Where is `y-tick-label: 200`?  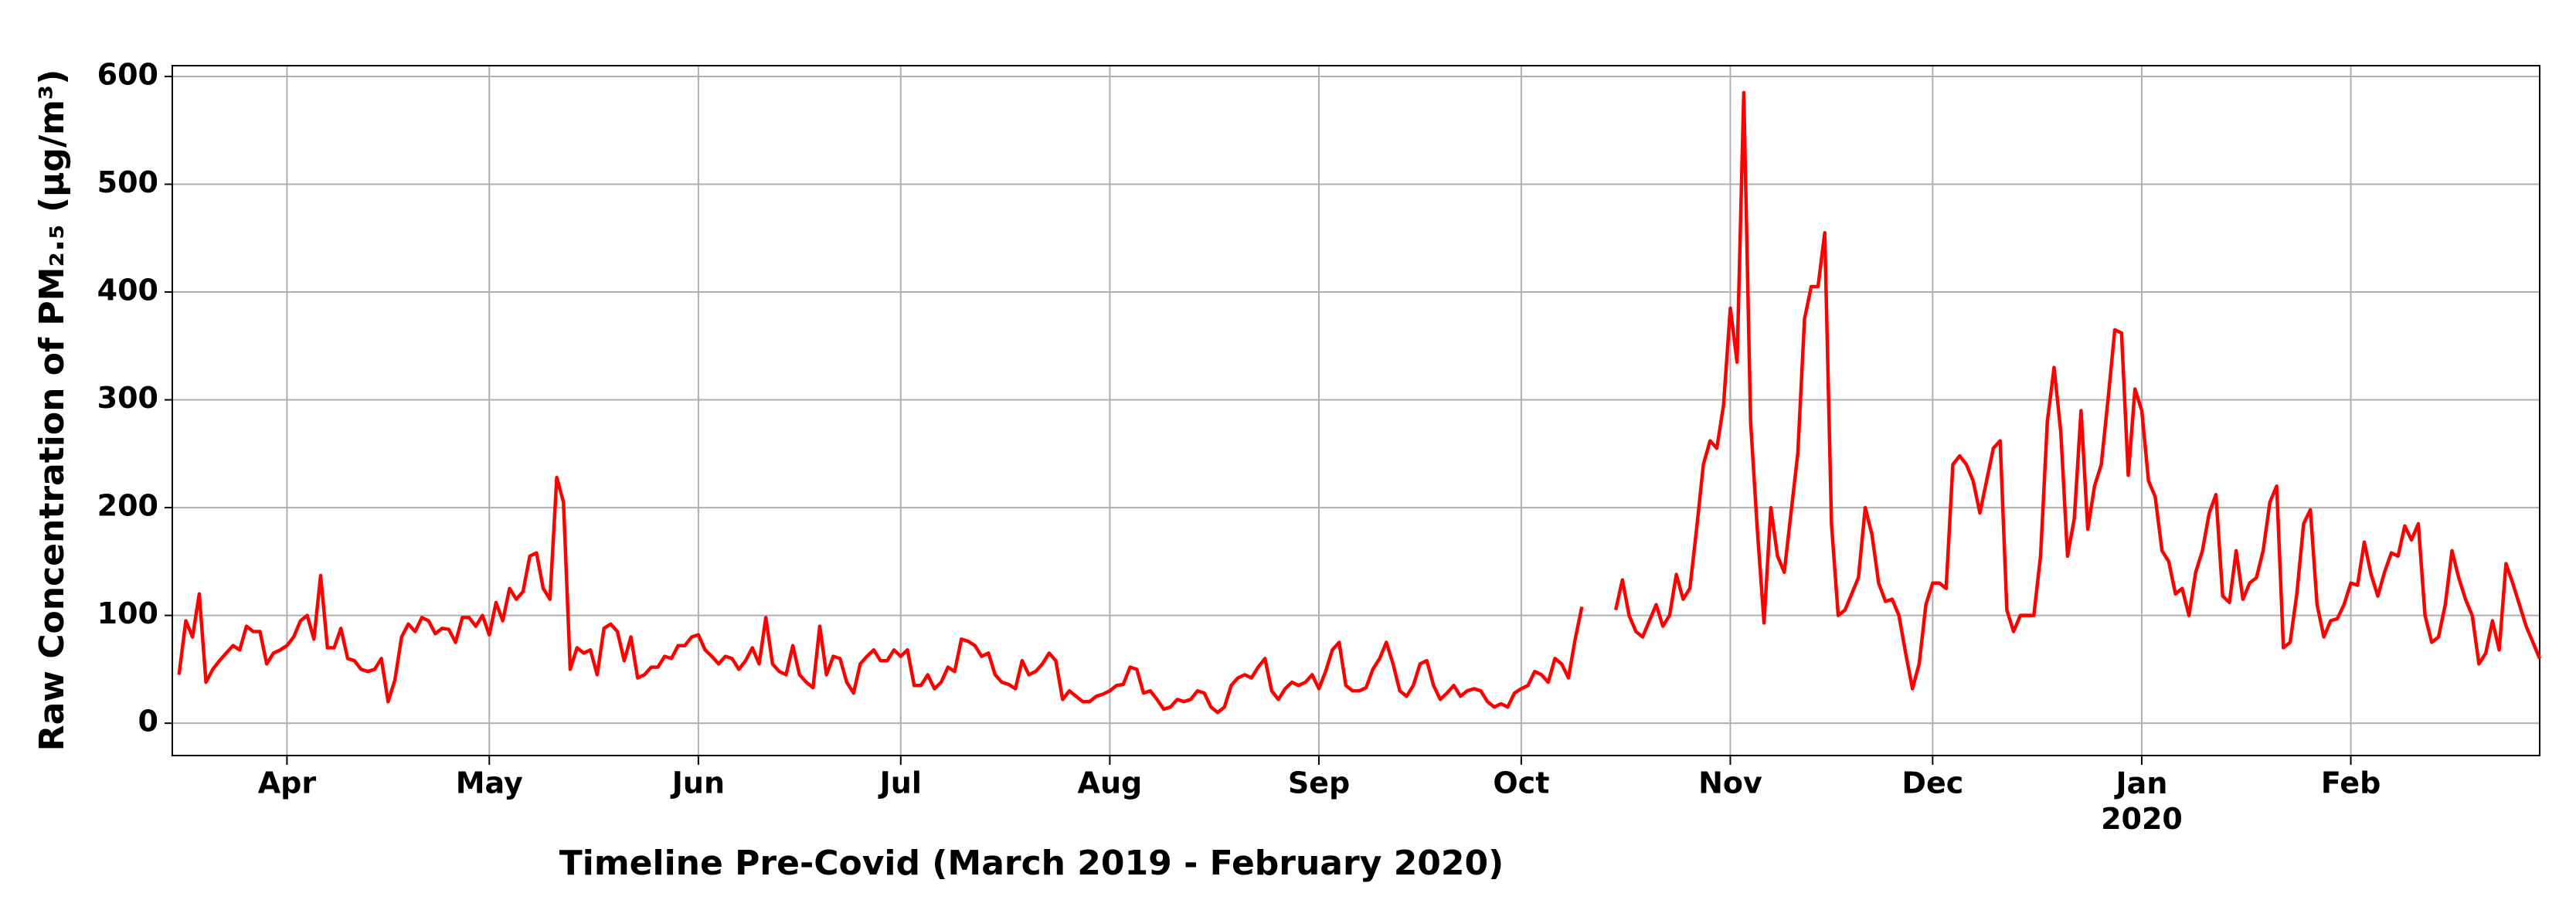
y-tick-label: 200 is located at coordinates (127, 506).